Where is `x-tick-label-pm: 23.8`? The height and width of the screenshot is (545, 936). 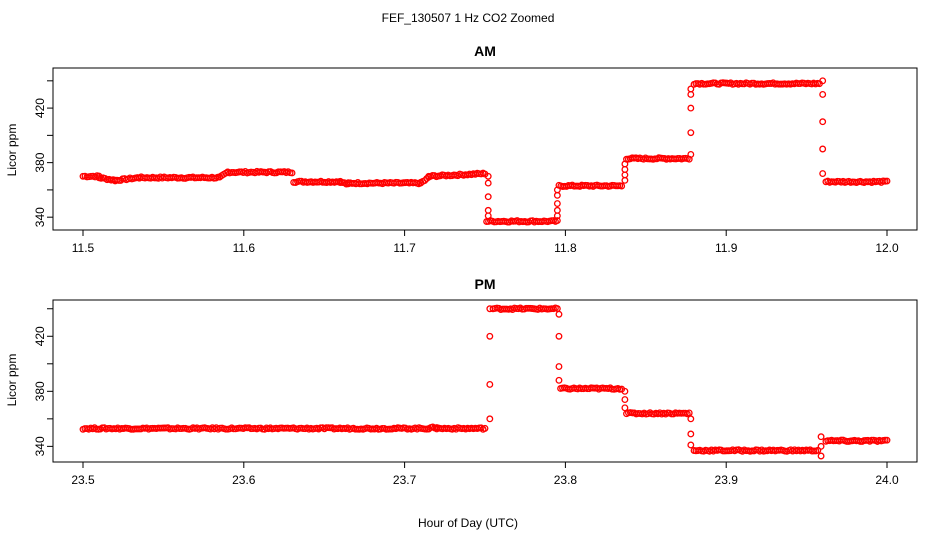
x-tick-label-pm: 23.8 is located at coordinates (566, 480).